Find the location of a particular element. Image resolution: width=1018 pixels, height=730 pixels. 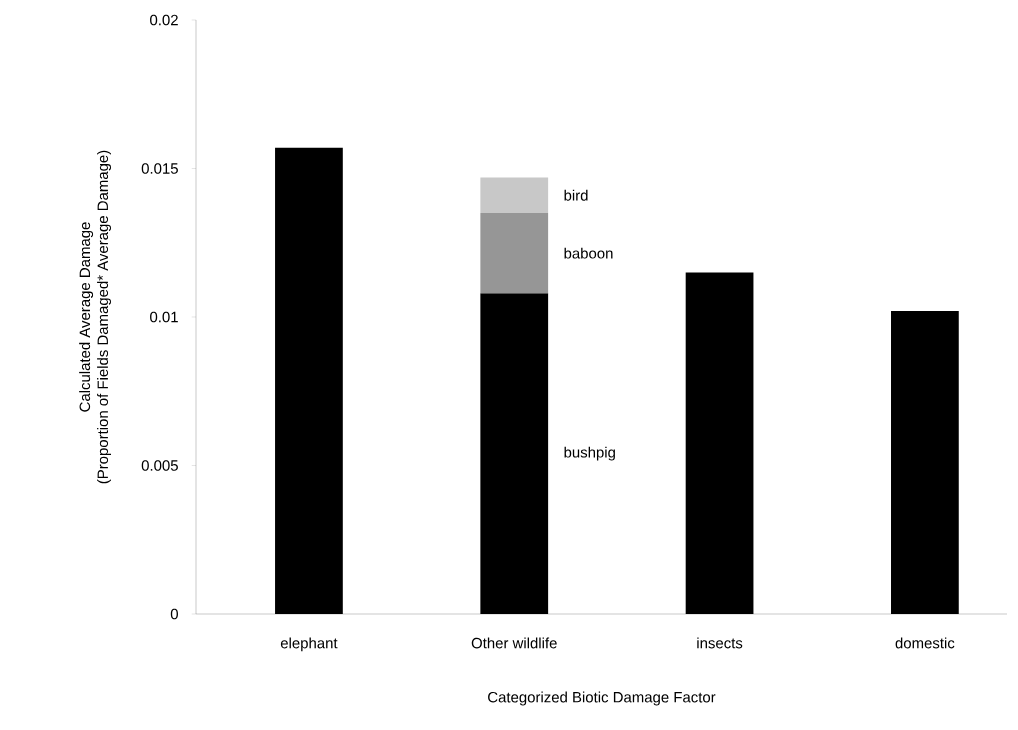

y-tick-label: 0.01 is located at coordinates (164, 317).